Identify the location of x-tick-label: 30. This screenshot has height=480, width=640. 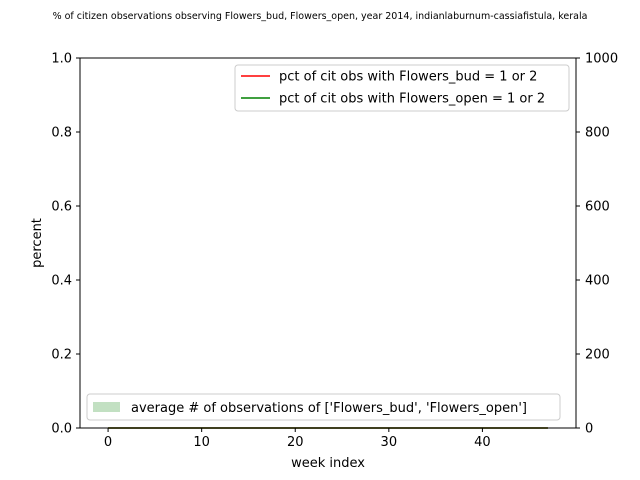
(389, 442).